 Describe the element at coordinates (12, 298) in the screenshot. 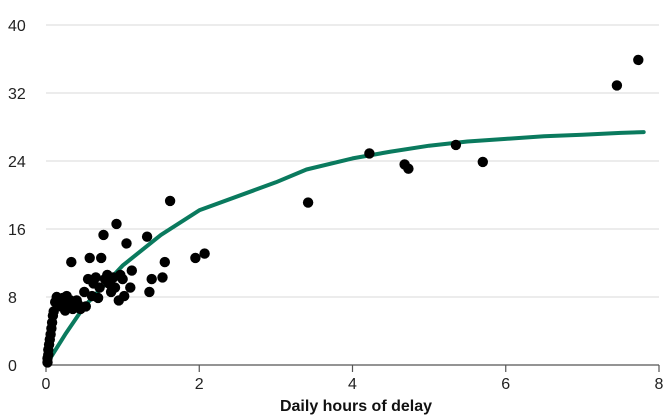

I see `y-tick-label-8: 8` at that location.